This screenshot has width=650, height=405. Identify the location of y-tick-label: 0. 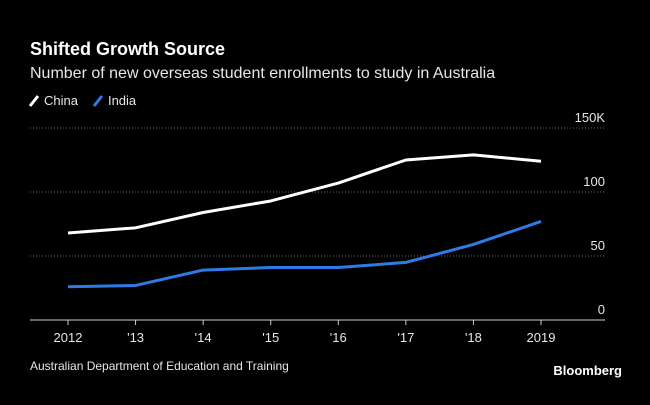
(601, 309).